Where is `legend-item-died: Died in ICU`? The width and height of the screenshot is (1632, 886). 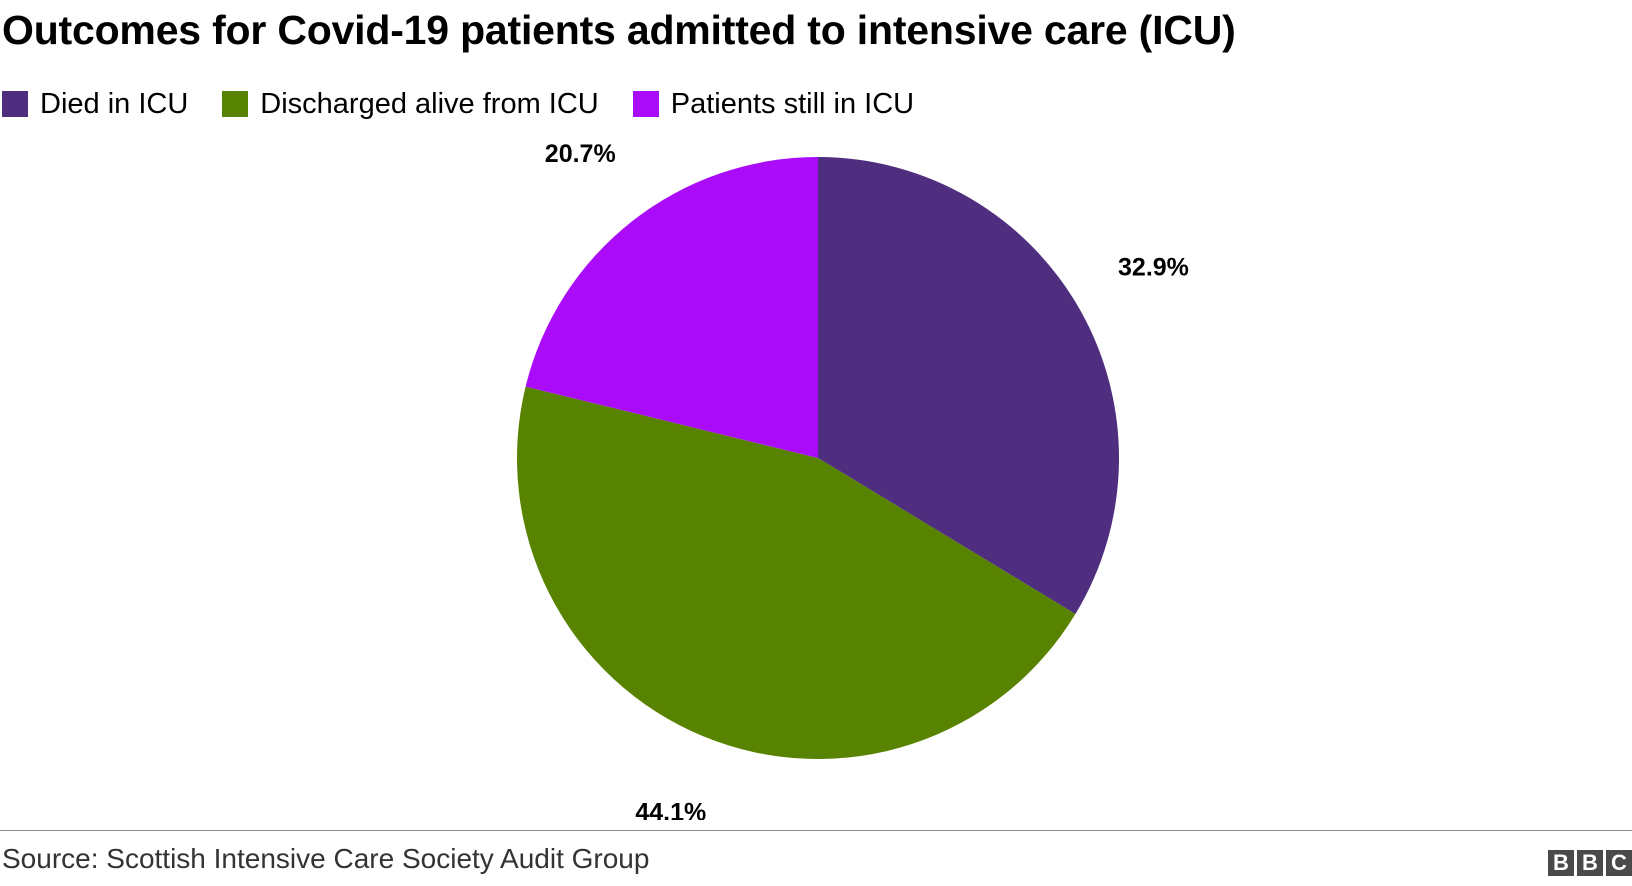
legend-item-died: Died in ICU is located at coordinates (95, 104).